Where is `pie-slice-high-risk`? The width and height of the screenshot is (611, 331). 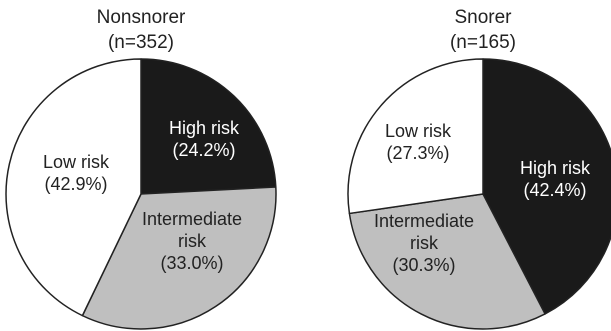 pie-slice-high-risk is located at coordinates (208, 126).